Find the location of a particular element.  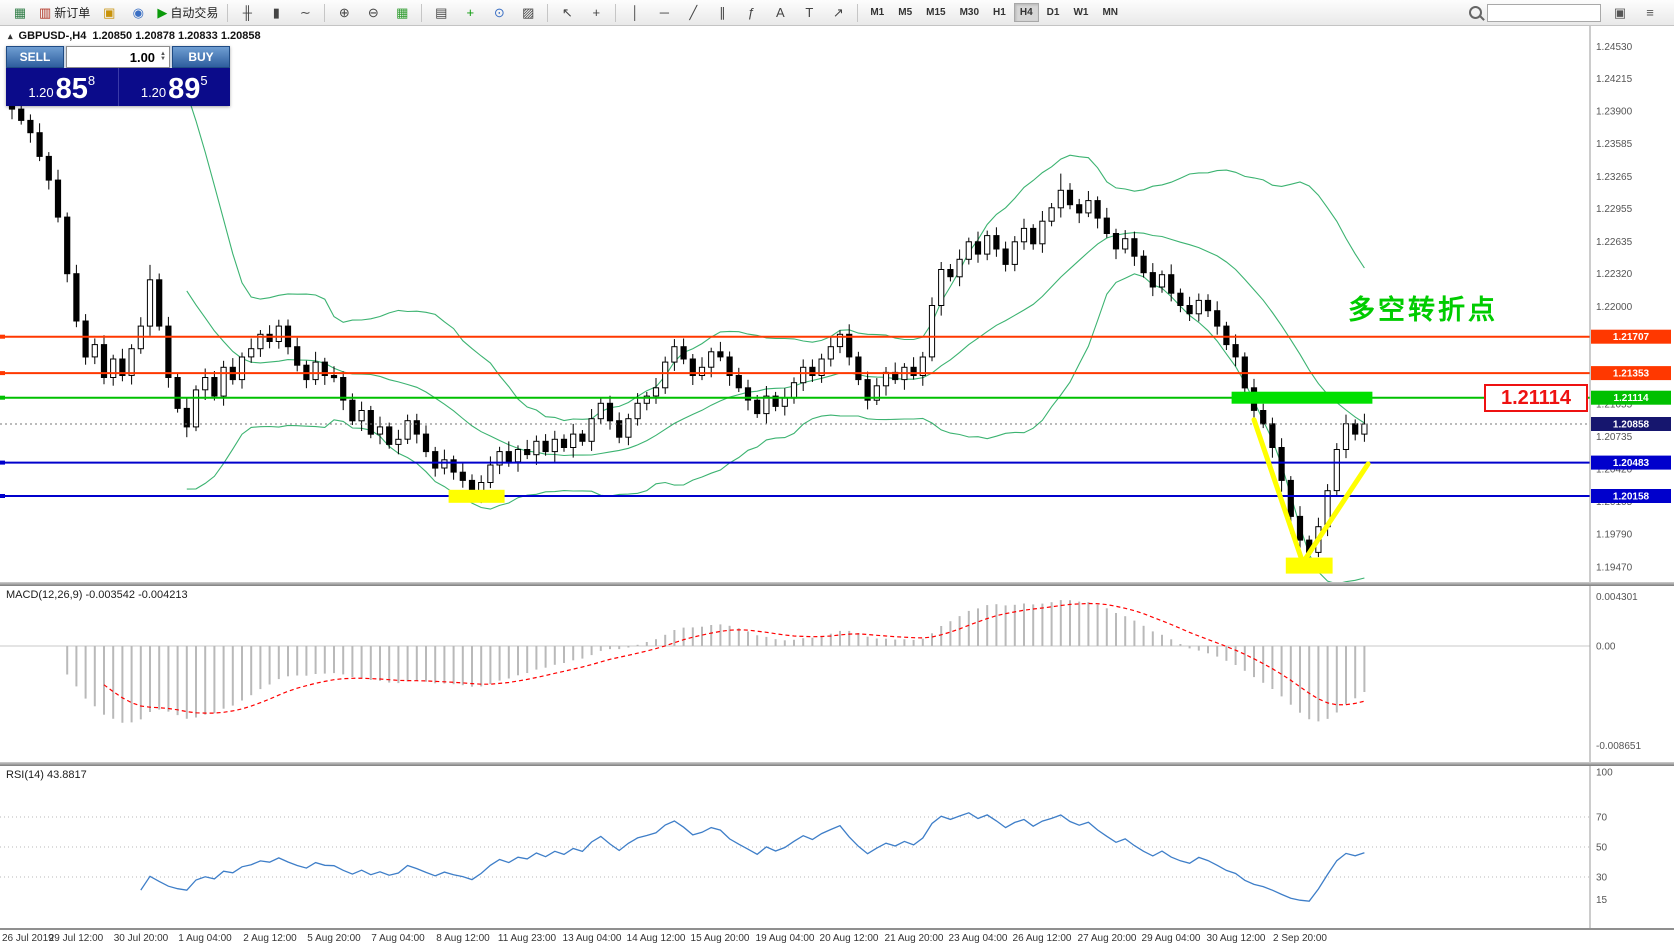

horizontal-line-icon: ─ is located at coordinates (664, 13).